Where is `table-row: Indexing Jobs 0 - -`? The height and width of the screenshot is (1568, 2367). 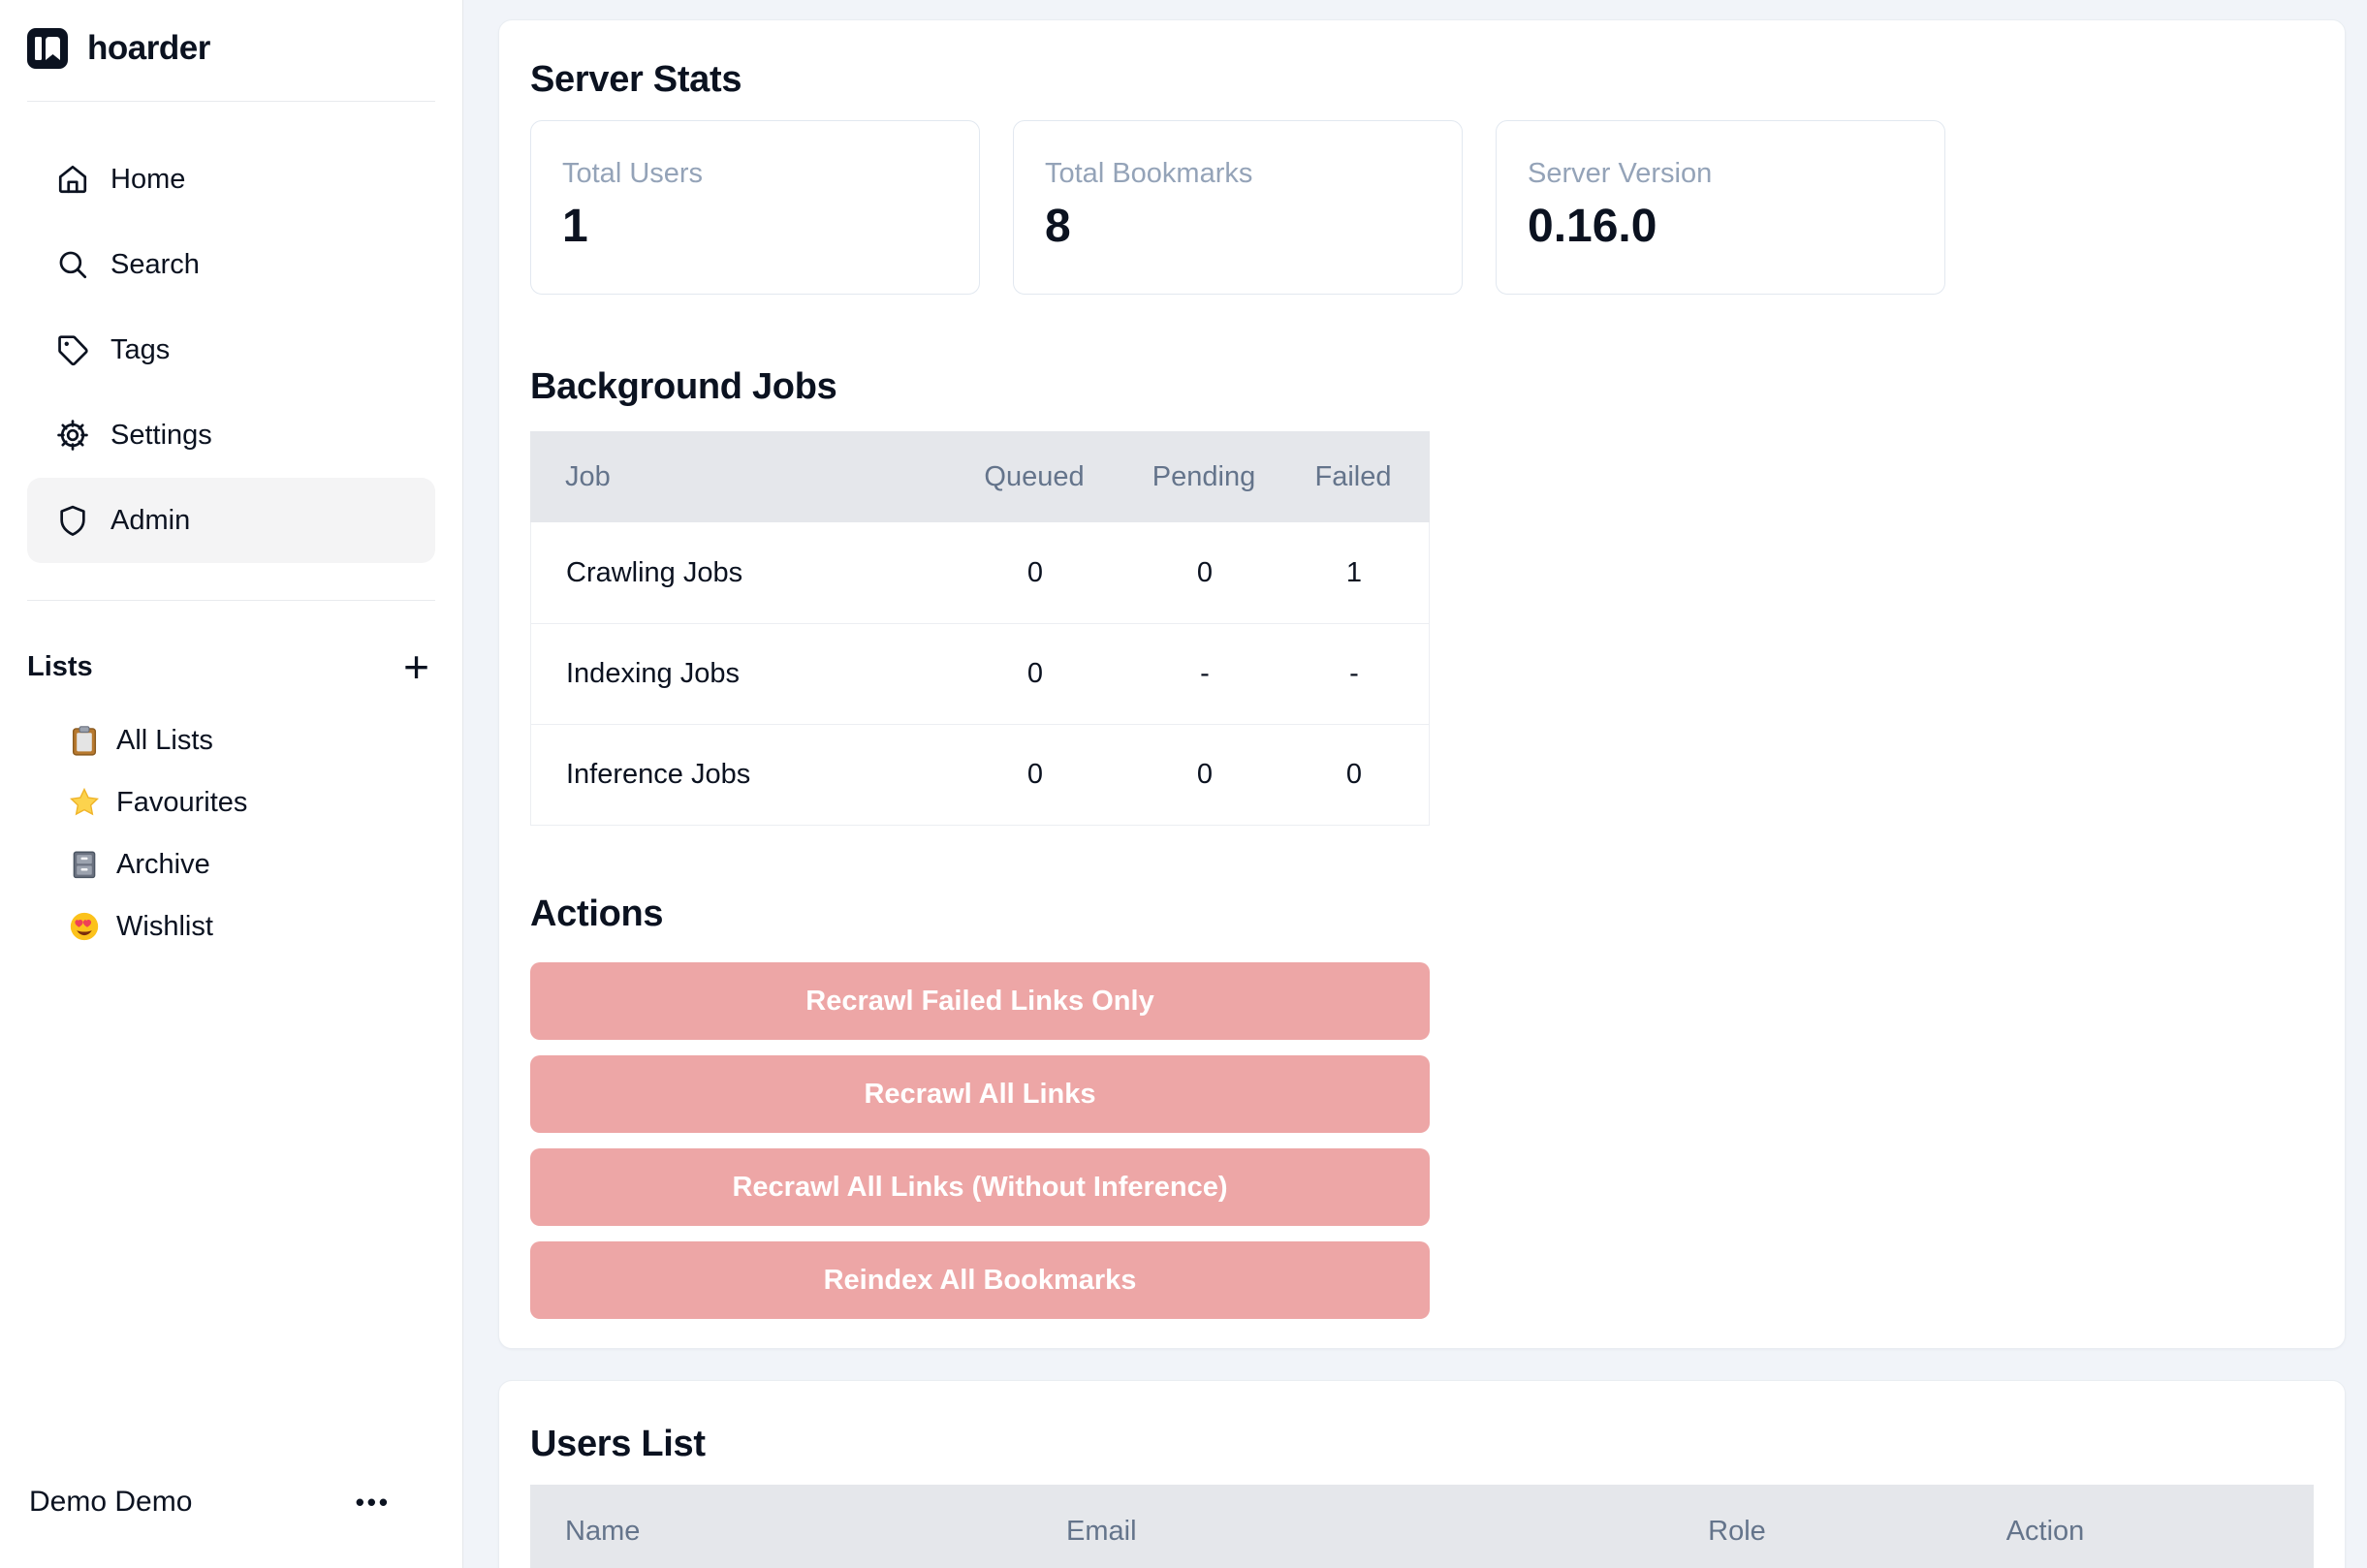 table-row: Indexing Jobs 0 - - is located at coordinates (980, 674).